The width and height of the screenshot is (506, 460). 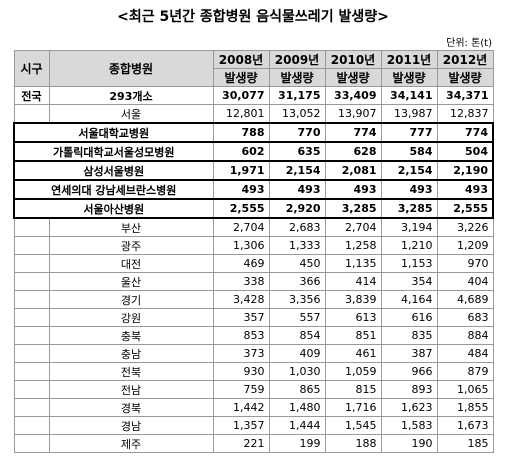 What do you see at coordinates (409, 389) in the screenshot?
I see `value-cell: 893` at bounding box center [409, 389].